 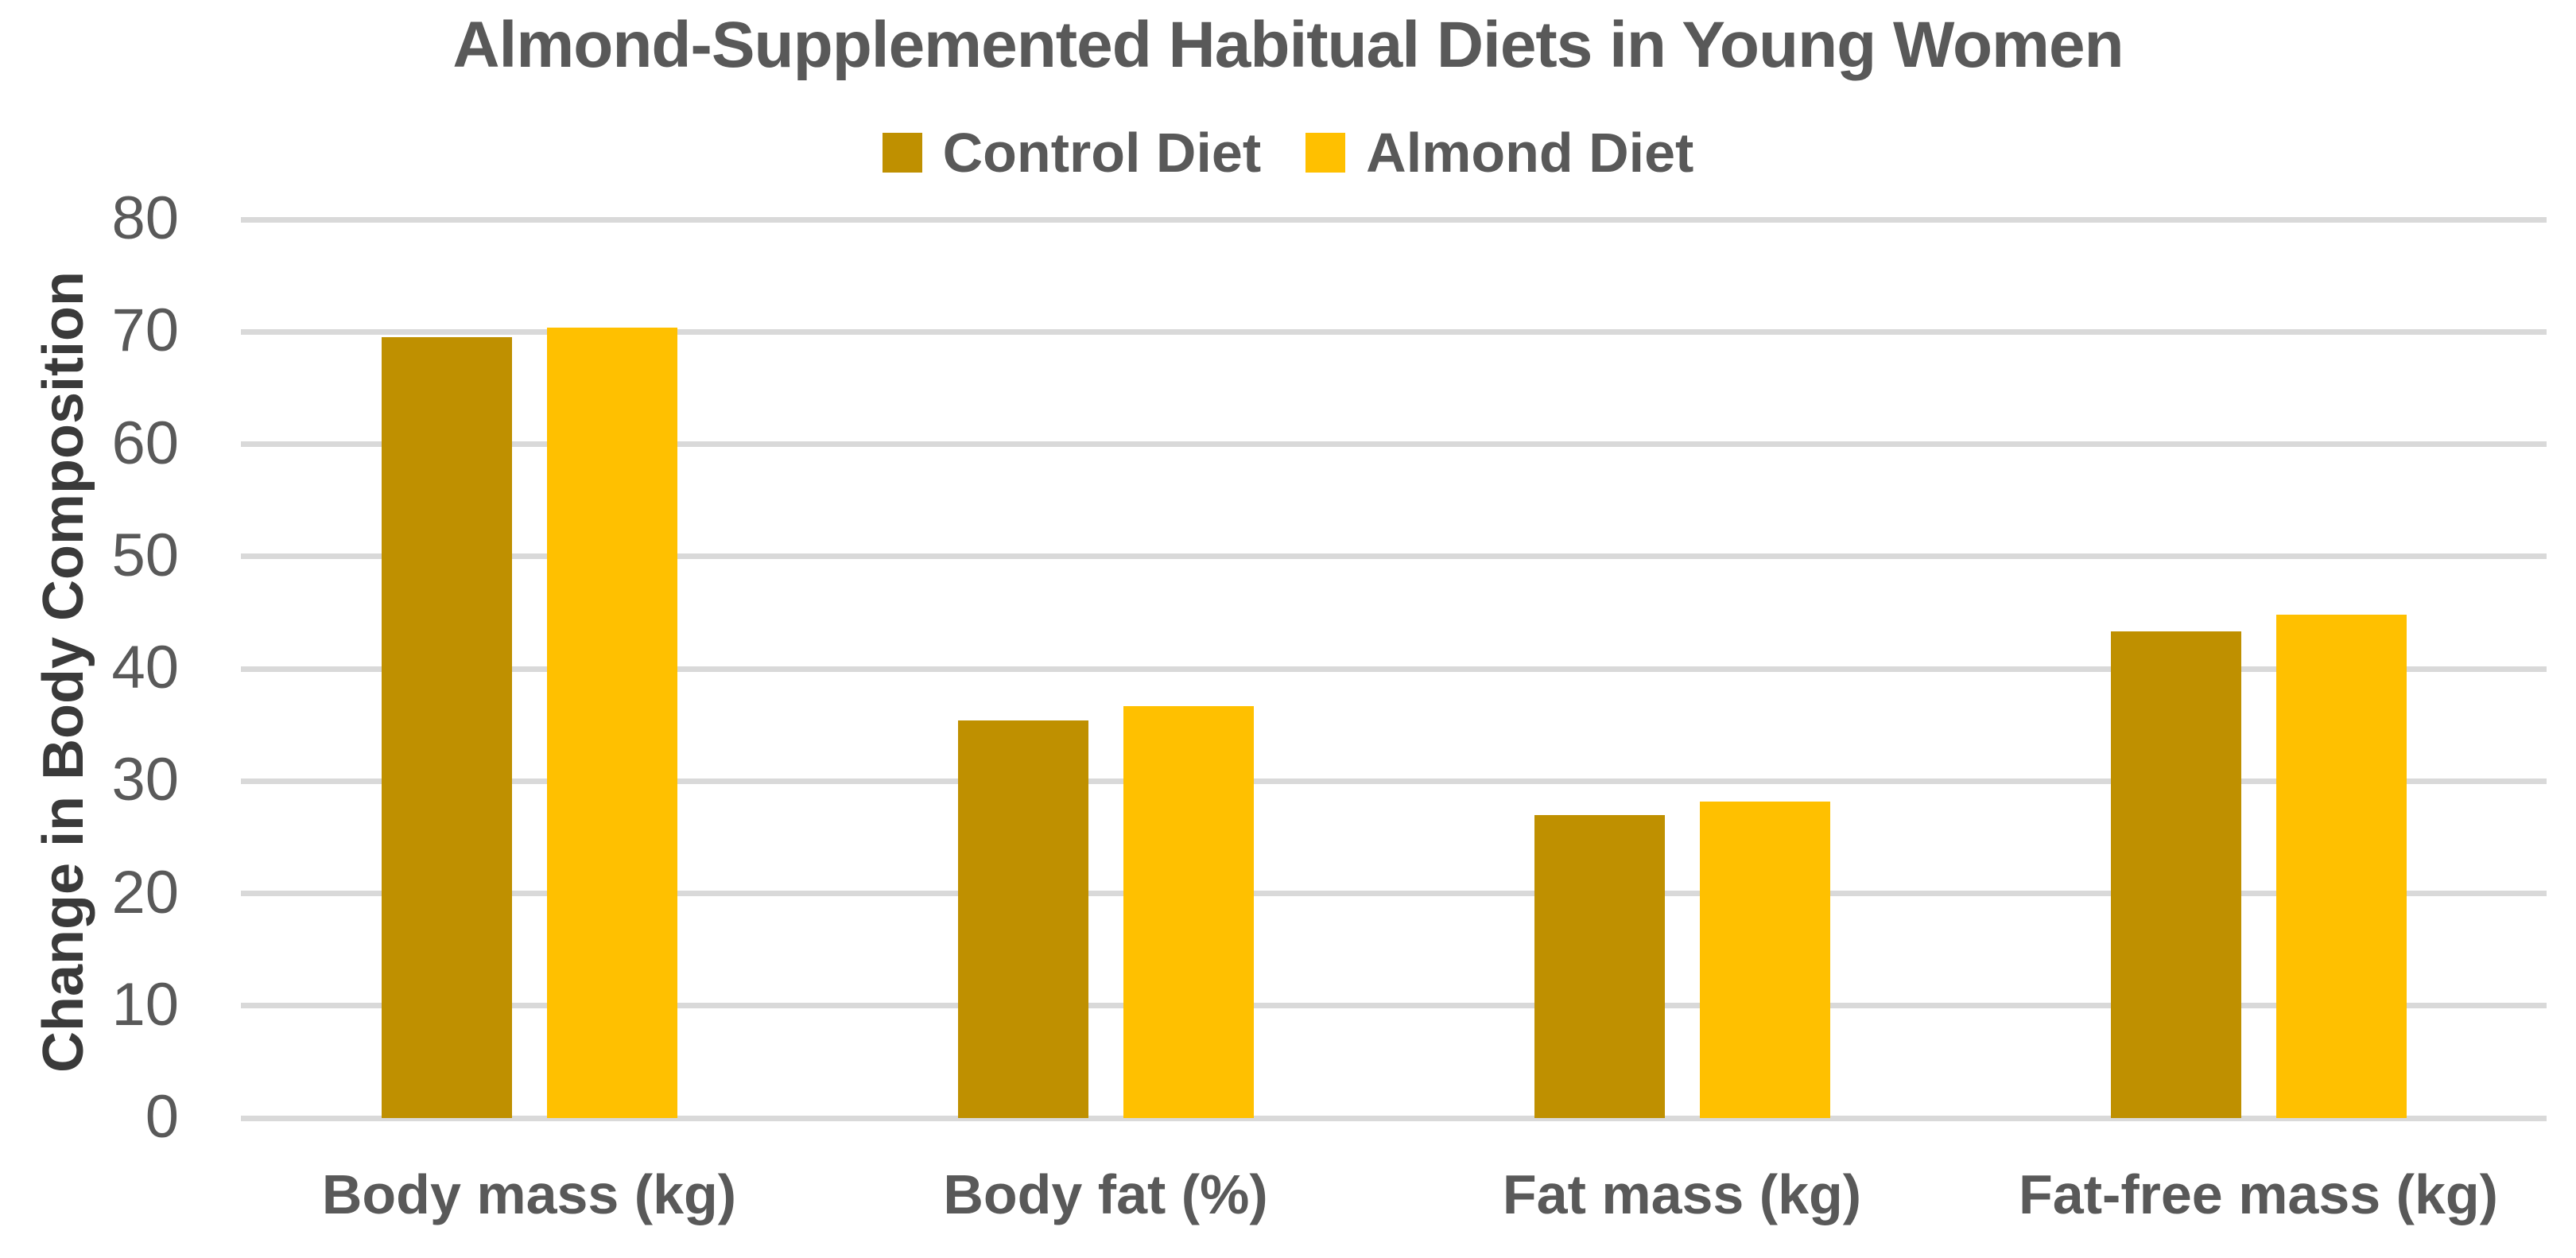 I want to click on y-tick-label-70: 70, so click(x=145, y=331).